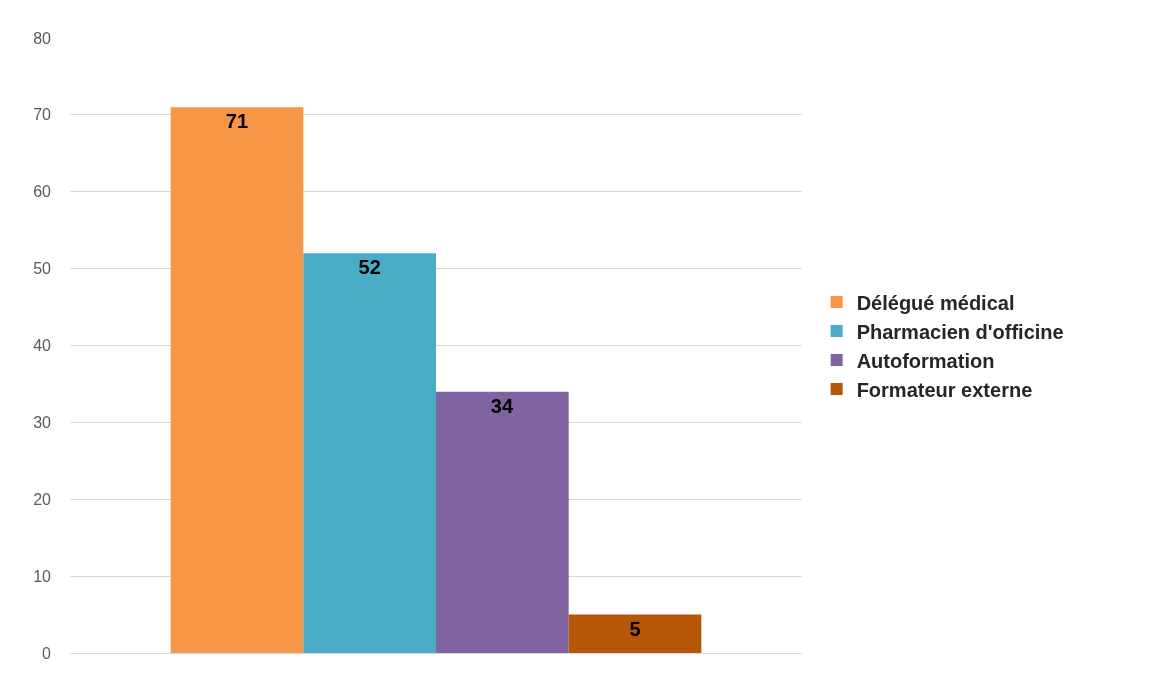 The image size is (1157, 678). What do you see at coordinates (635, 628) in the screenshot?
I see `data-label: 5` at bounding box center [635, 628].